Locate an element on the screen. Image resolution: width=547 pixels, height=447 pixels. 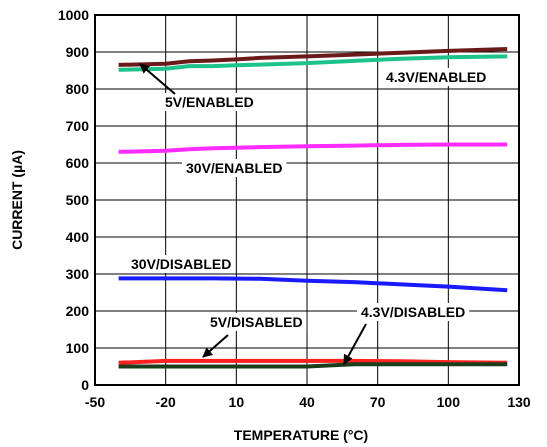
annotation-5v-disabled: 5V/DISABLED is located at coordinates (256, 322).